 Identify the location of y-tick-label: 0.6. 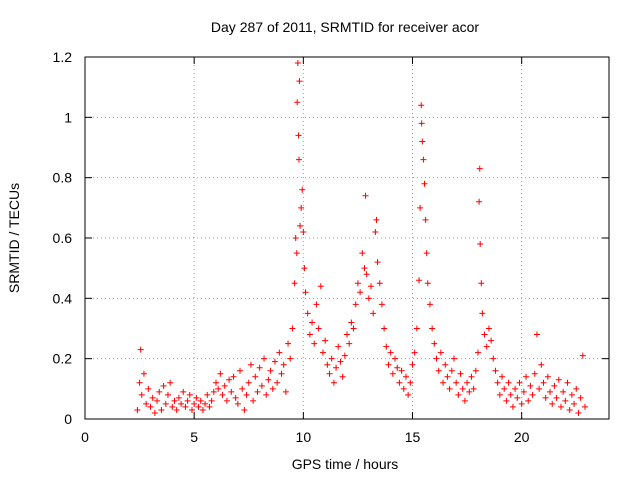
(63, 238).